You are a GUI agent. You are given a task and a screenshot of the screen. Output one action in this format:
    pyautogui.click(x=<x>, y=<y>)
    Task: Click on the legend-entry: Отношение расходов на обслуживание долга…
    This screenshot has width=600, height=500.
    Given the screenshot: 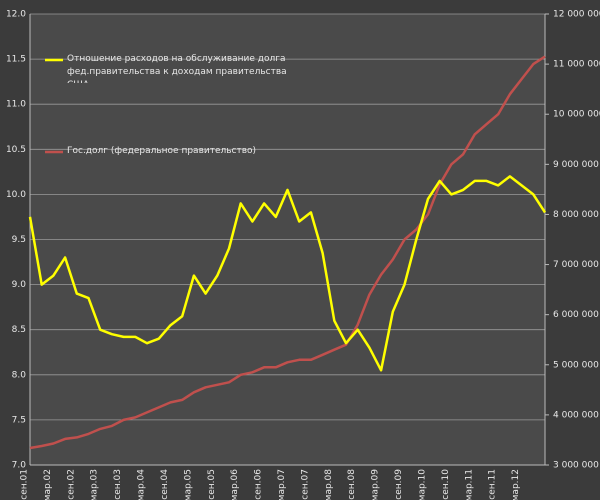 What is the action you would take?
    pyautogui.click(x=177, y=68)
    